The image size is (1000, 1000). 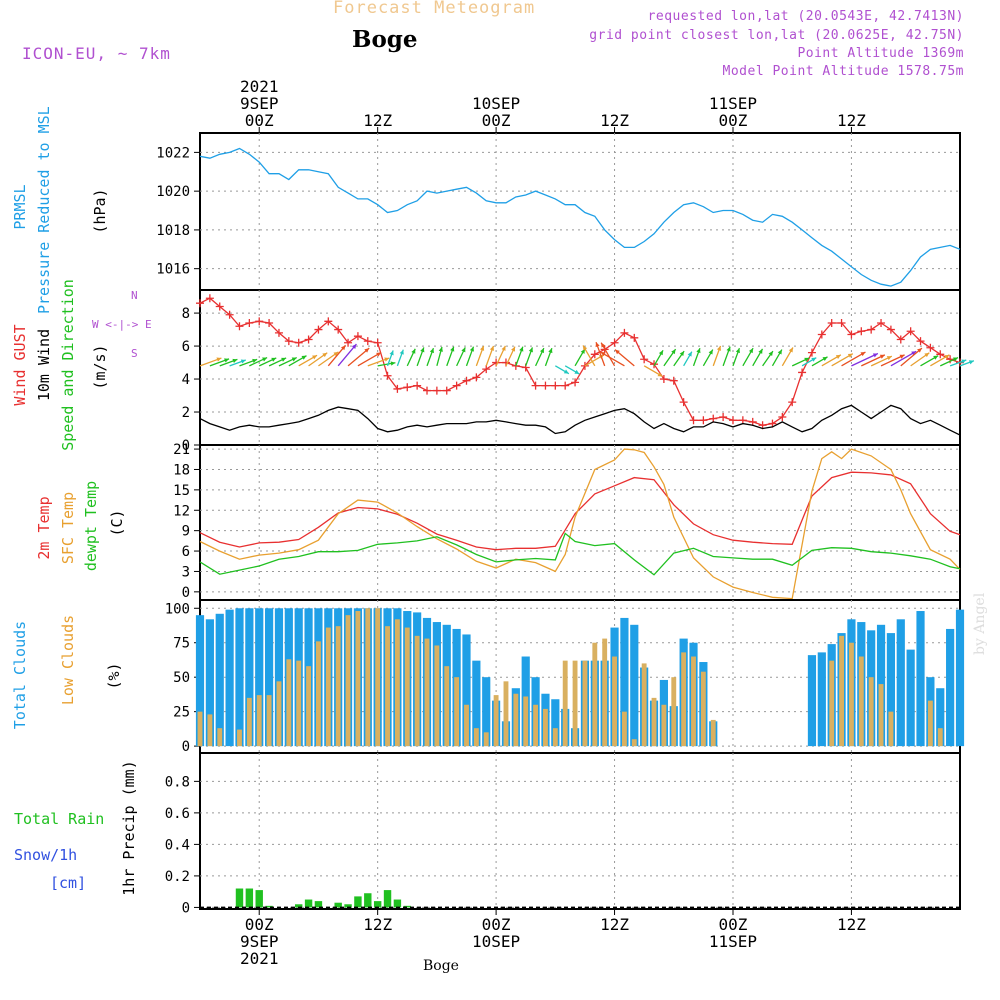 What do you see at coordinates (385, 39) in the screenshot?
I see `station-name: Boge` at bounding box center [385, 39].